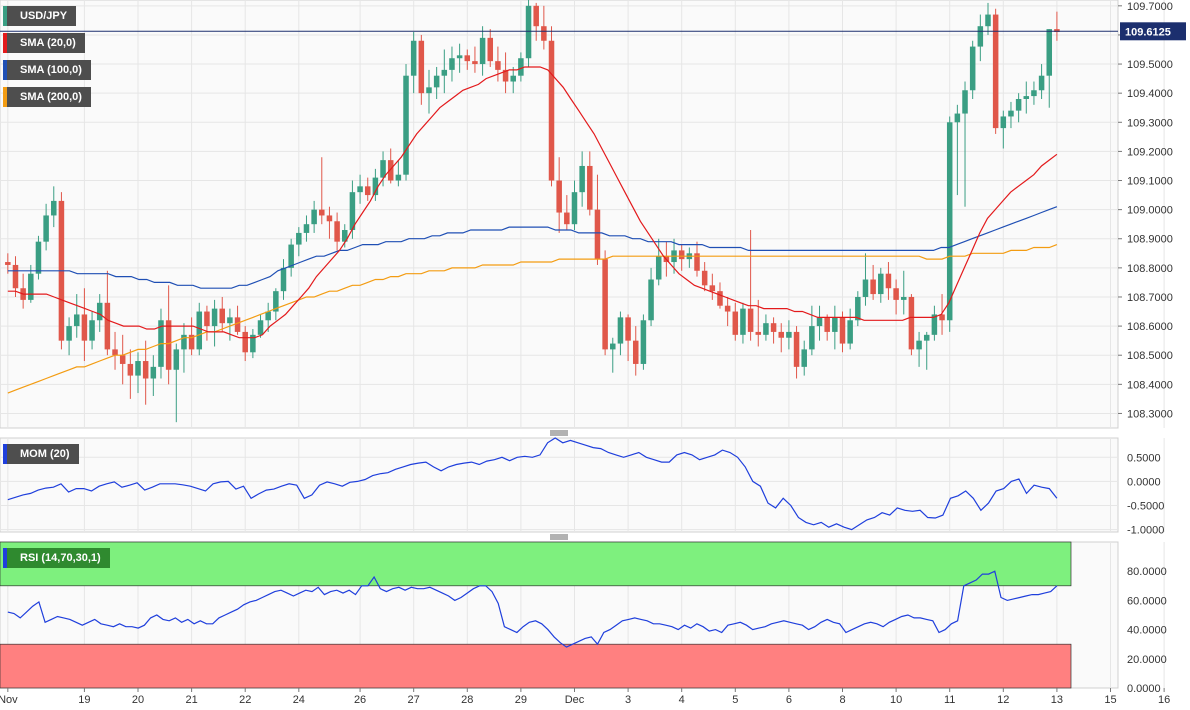  Describe the element at coordinates (40, 16) in the screenshot. I see `symbol-label: USD/JPY` at that location.